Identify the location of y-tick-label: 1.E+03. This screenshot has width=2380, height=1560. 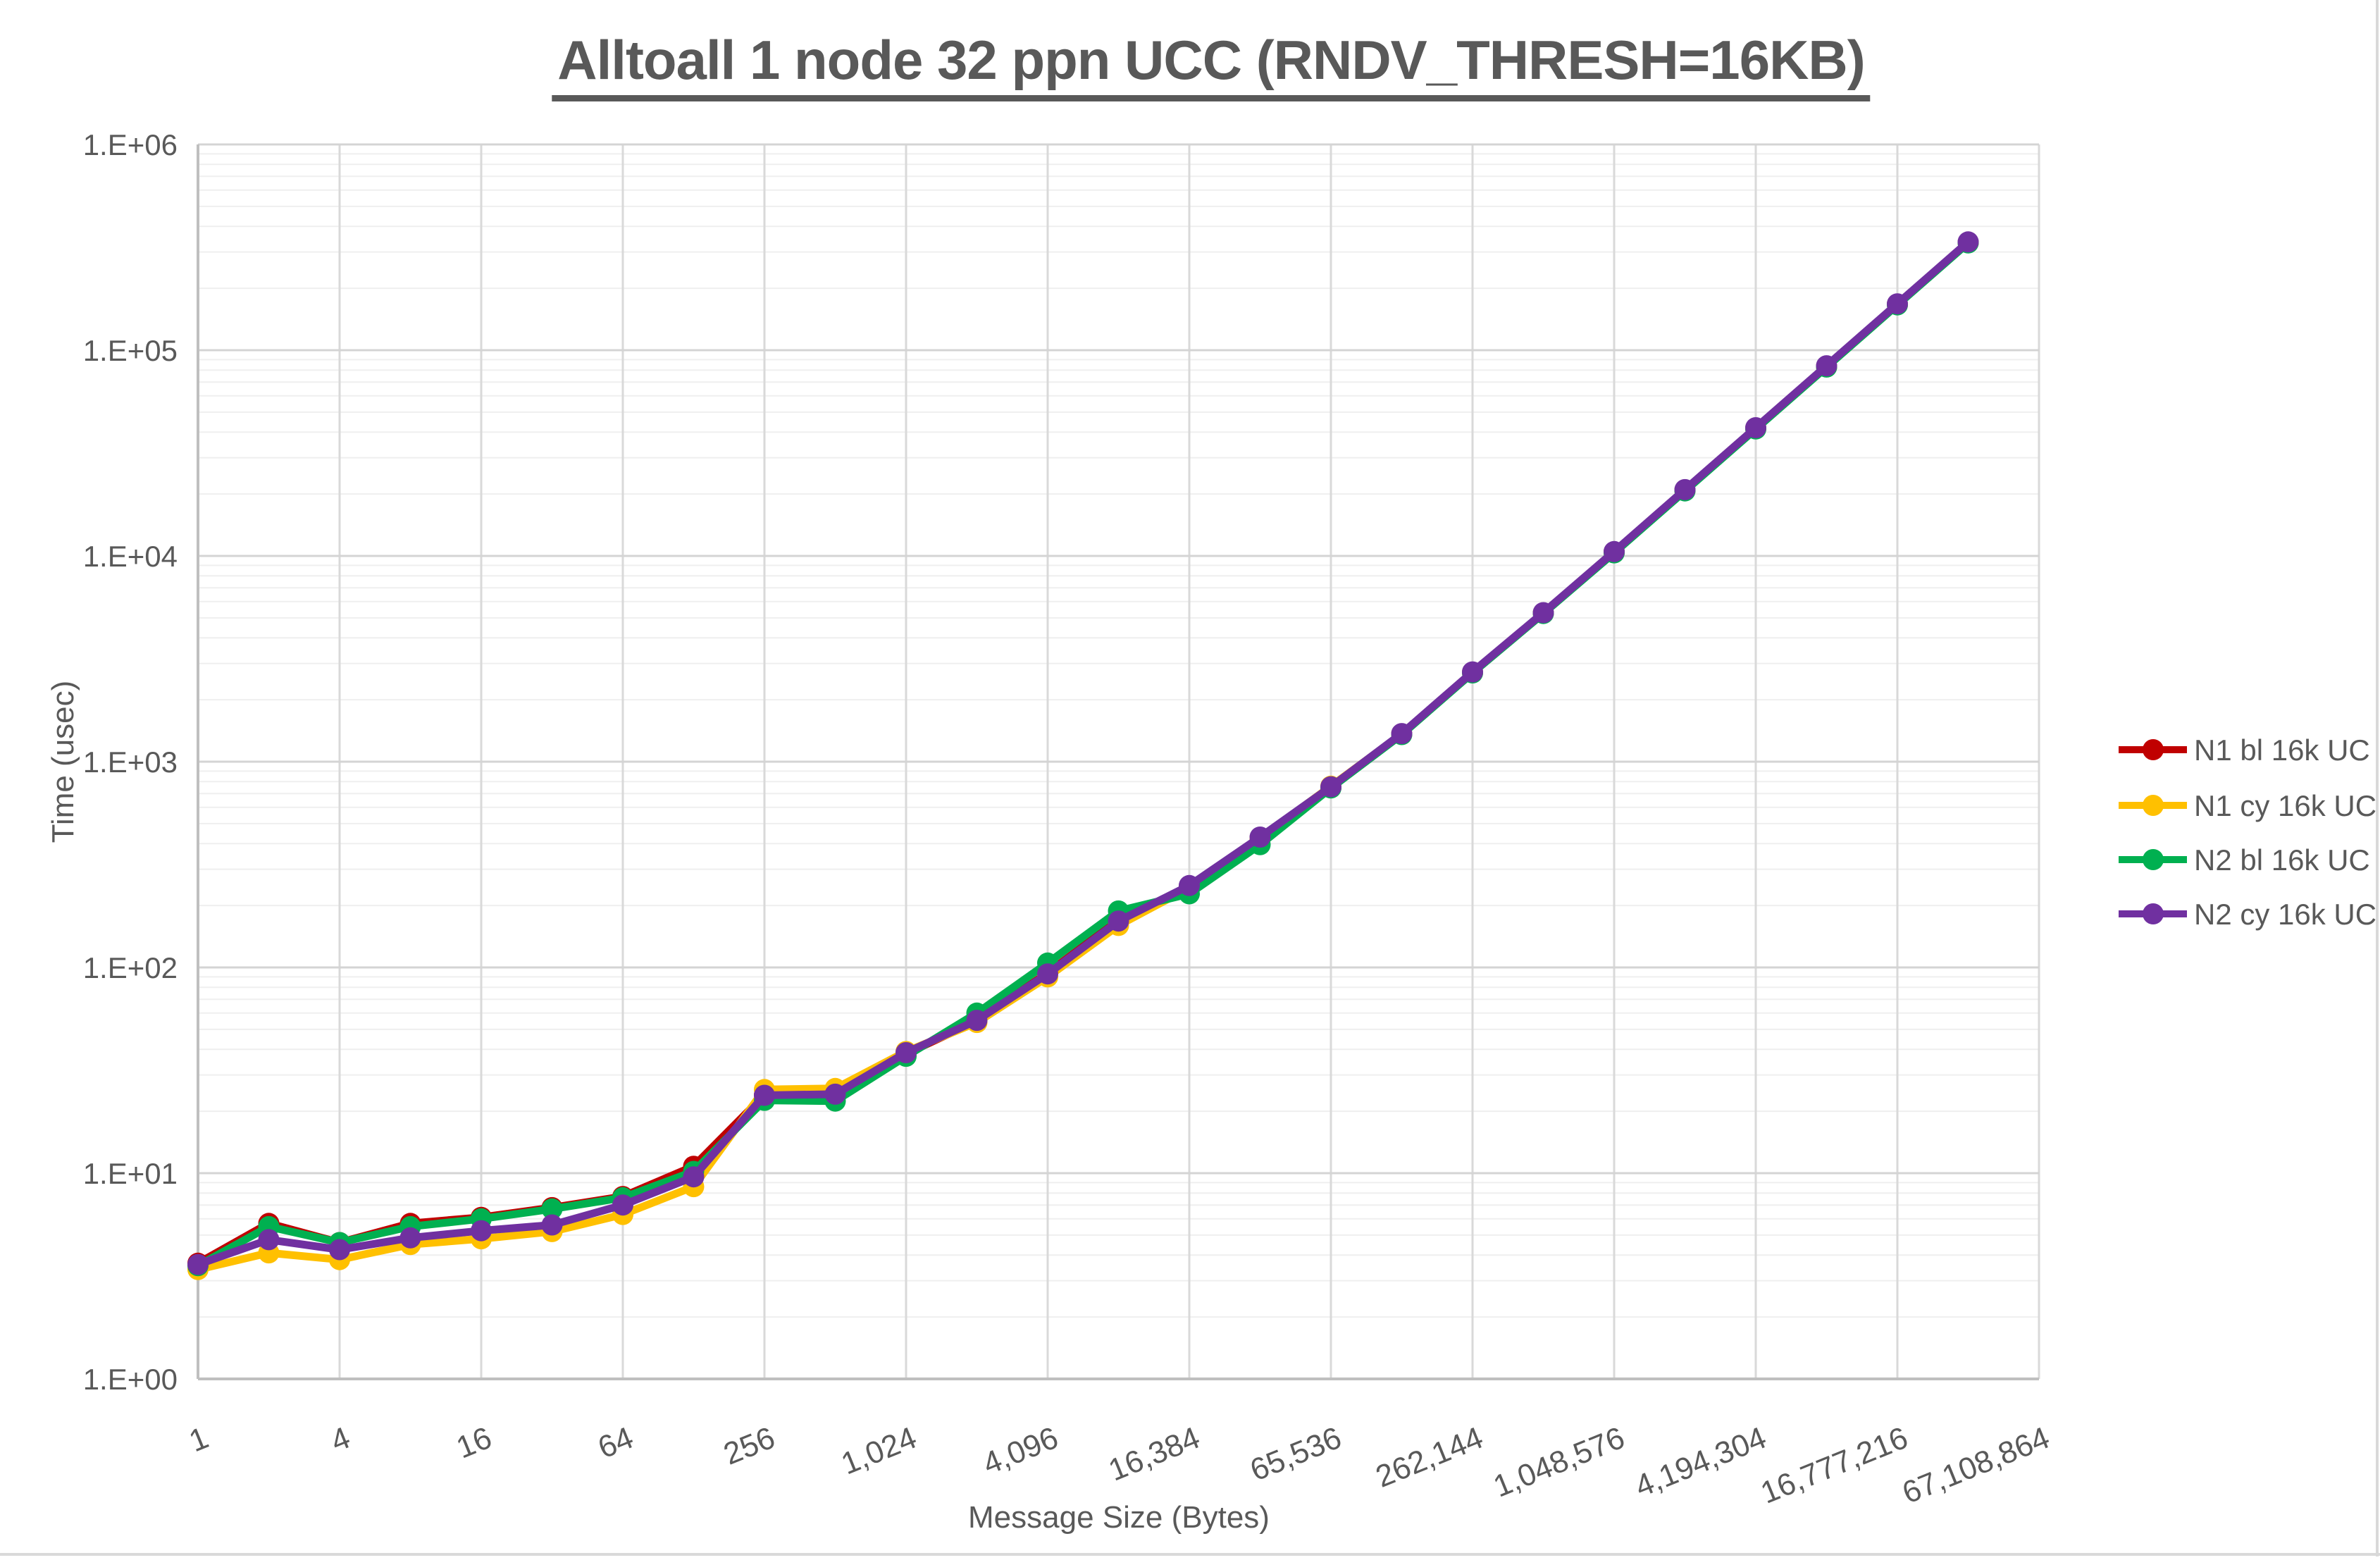
(130, 762).